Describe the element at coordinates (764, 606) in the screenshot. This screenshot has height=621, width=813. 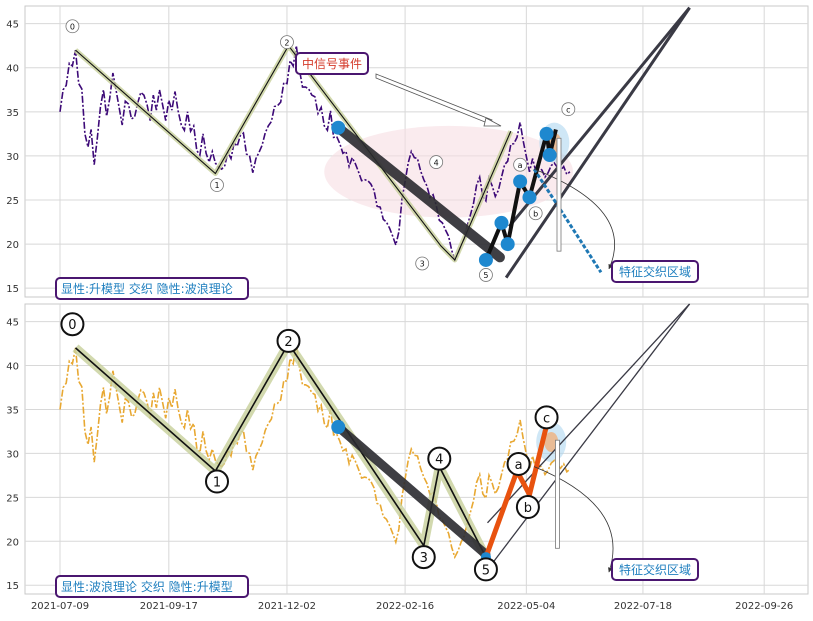
I see `x-tick-label: 2022-09-26` at that location.